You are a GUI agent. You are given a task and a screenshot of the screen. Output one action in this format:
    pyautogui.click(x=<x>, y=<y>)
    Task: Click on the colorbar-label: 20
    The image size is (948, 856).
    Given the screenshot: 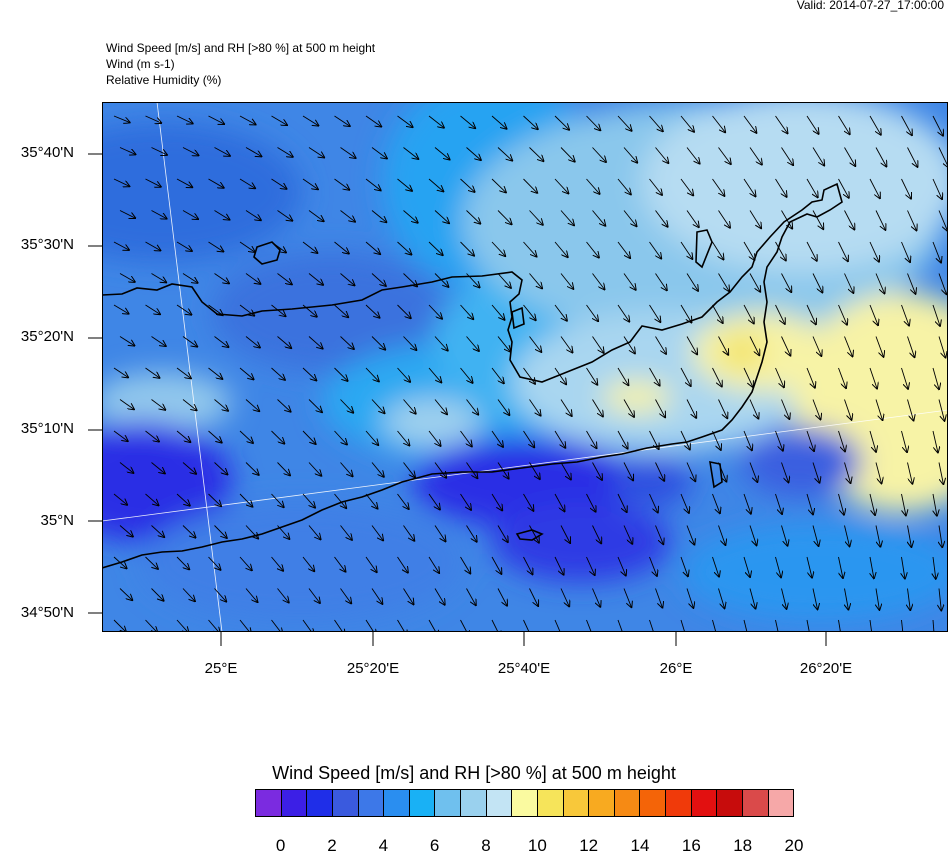 What is the action you would take?
    pyautogui.click(x=794, y=845)
    